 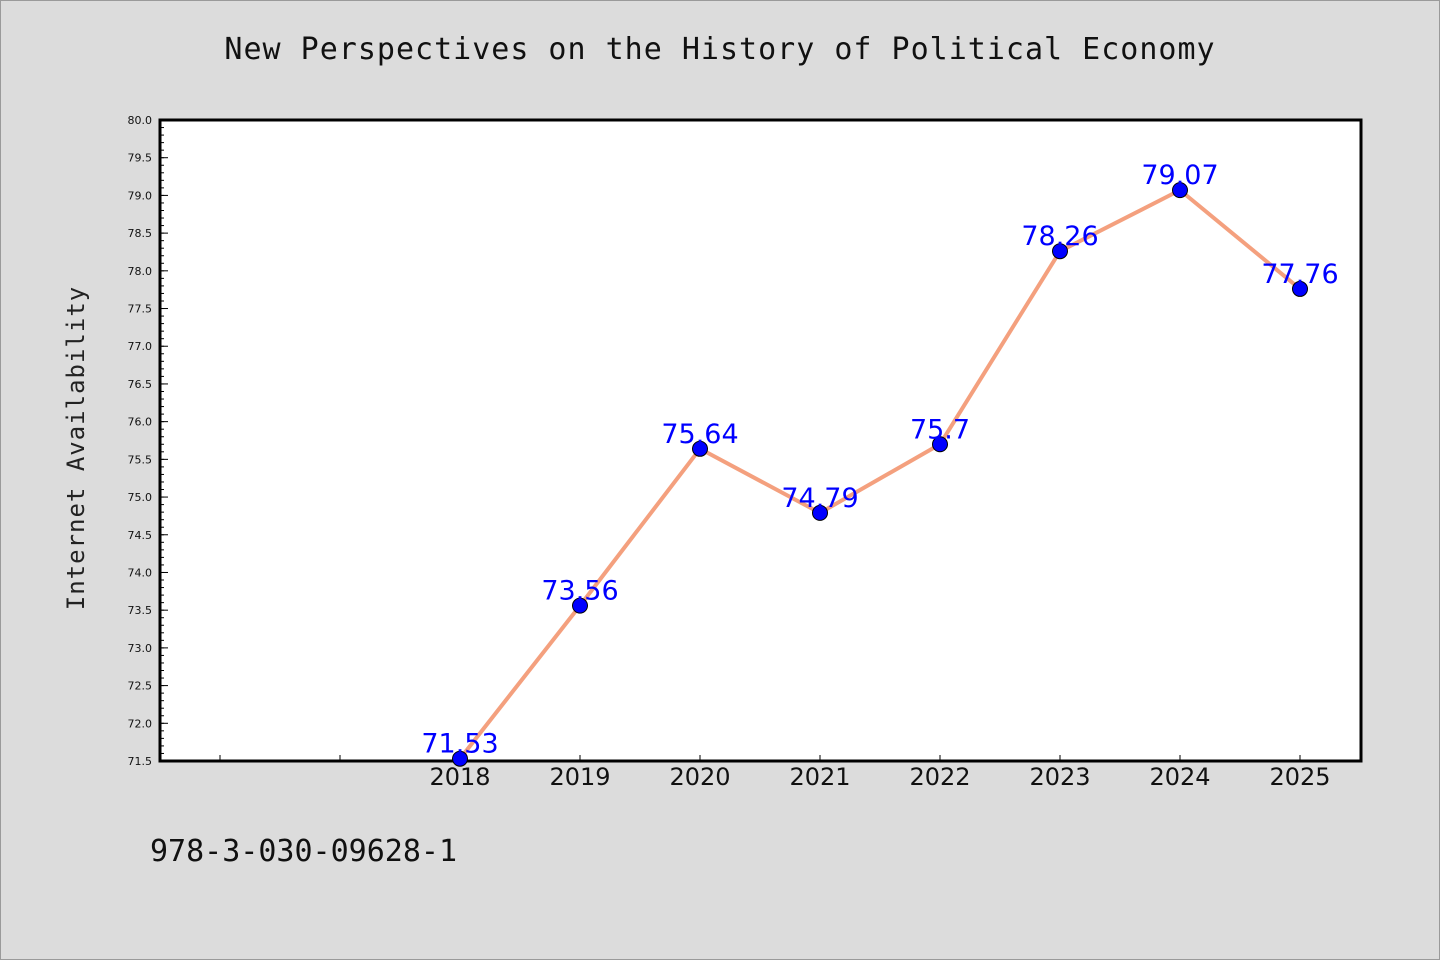 What do you see at coordinates (1179, 777) in the screenshot?
I see `x-tick-label: 2024` at bounding box center [1179, 777].